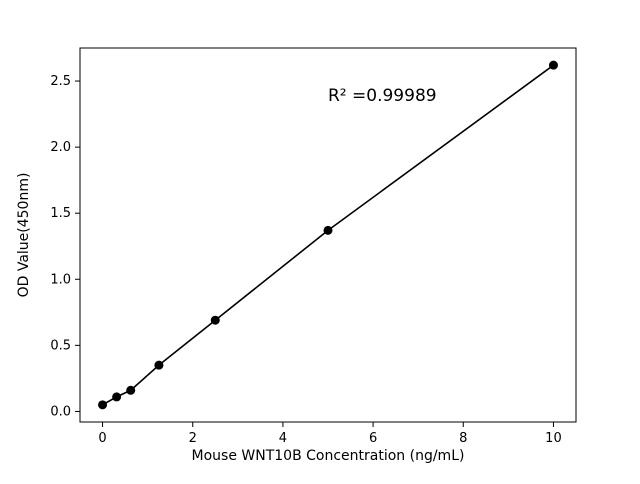 The height and width of the screenshot is (484, 640). I want to click on x-tick-label: 2, so click(193, 438).